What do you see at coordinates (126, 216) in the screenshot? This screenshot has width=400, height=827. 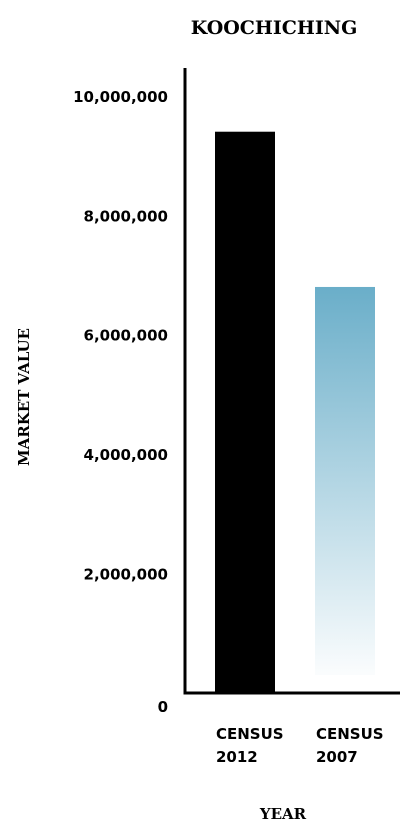 I see `y-tick-label: 8,000,000` at bounding box center [126, 216].